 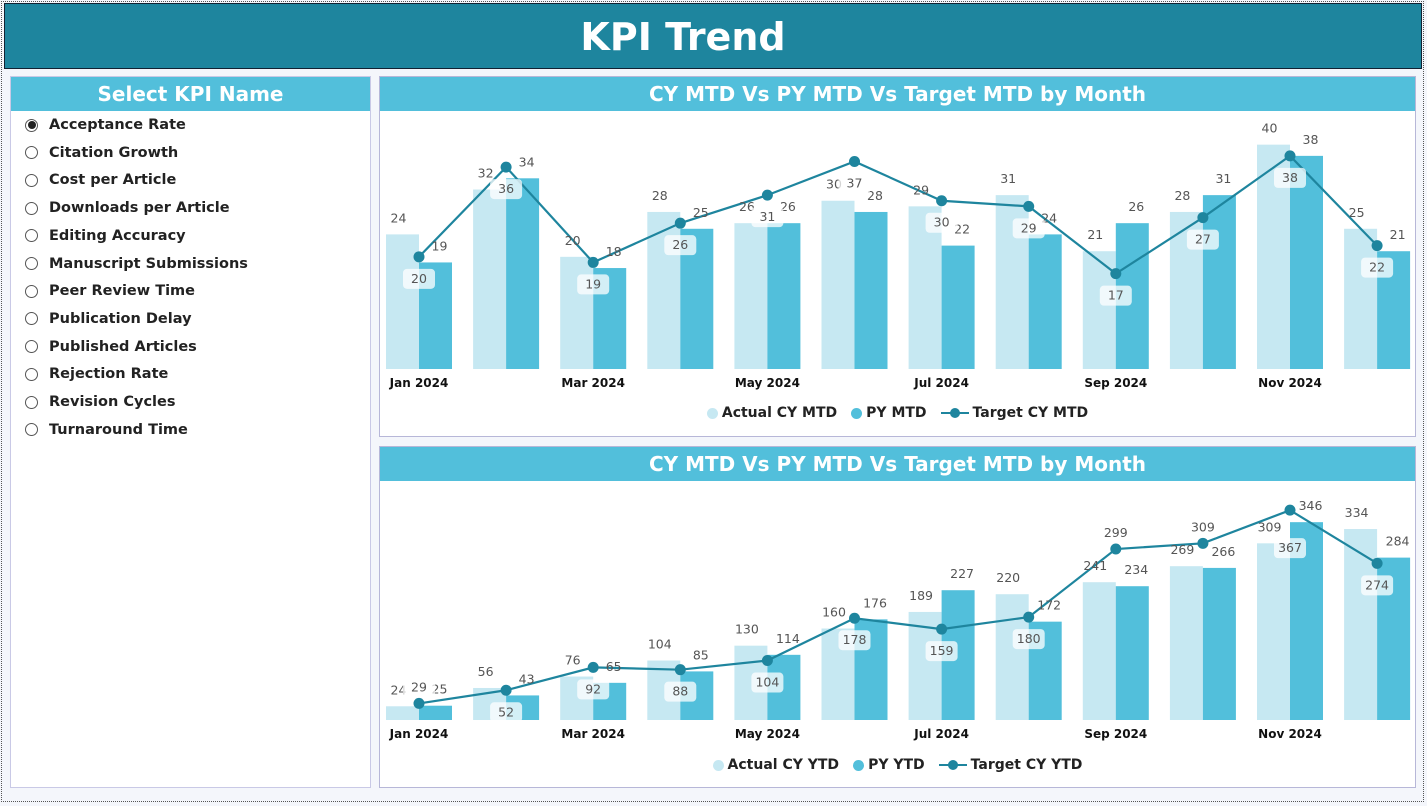 I want to click on legend-py: PY MTD, so click(x=889, y=413).